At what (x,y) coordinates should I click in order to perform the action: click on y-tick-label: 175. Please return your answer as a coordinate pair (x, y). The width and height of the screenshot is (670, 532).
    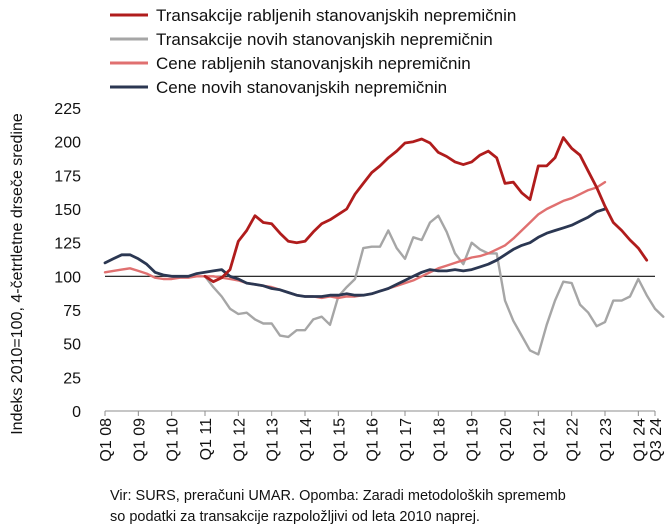
    Looking at the image, I should click on (67, 176).